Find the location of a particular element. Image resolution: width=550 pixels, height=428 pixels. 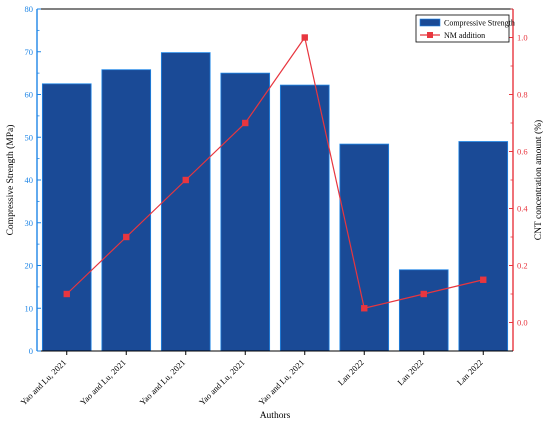

y-left-tick-label: 10 is located at coordinates (29, 308).